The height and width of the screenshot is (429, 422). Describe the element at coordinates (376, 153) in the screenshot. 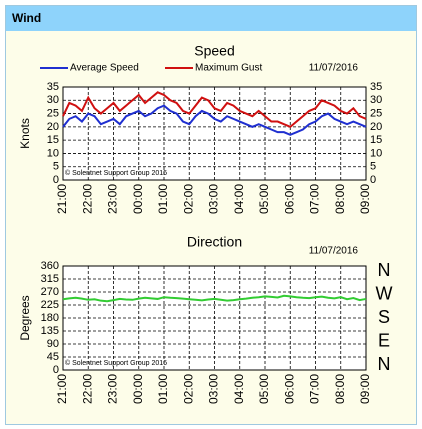

I see `y-tick-label-right: 10` at that location.